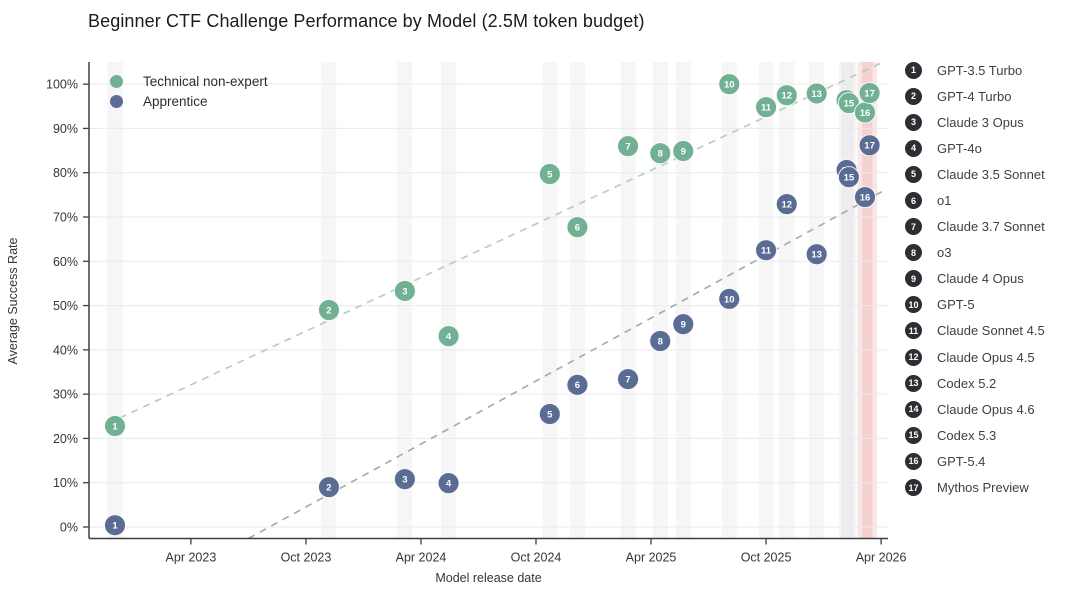  I want to click on series-legend-label: Technical non-expert, so click(205, 81).